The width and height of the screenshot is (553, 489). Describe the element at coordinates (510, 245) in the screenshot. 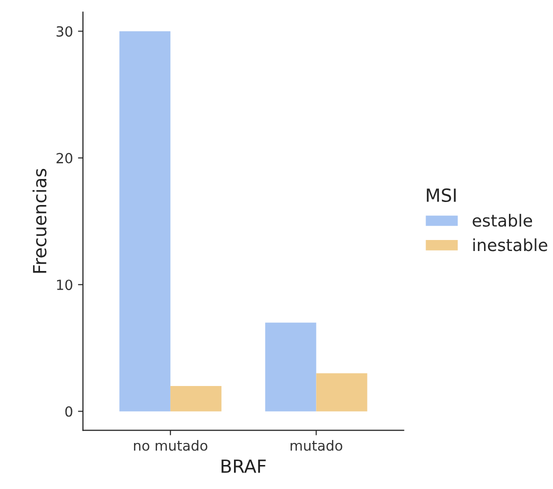

I see `legend-label: inestable` at that location.